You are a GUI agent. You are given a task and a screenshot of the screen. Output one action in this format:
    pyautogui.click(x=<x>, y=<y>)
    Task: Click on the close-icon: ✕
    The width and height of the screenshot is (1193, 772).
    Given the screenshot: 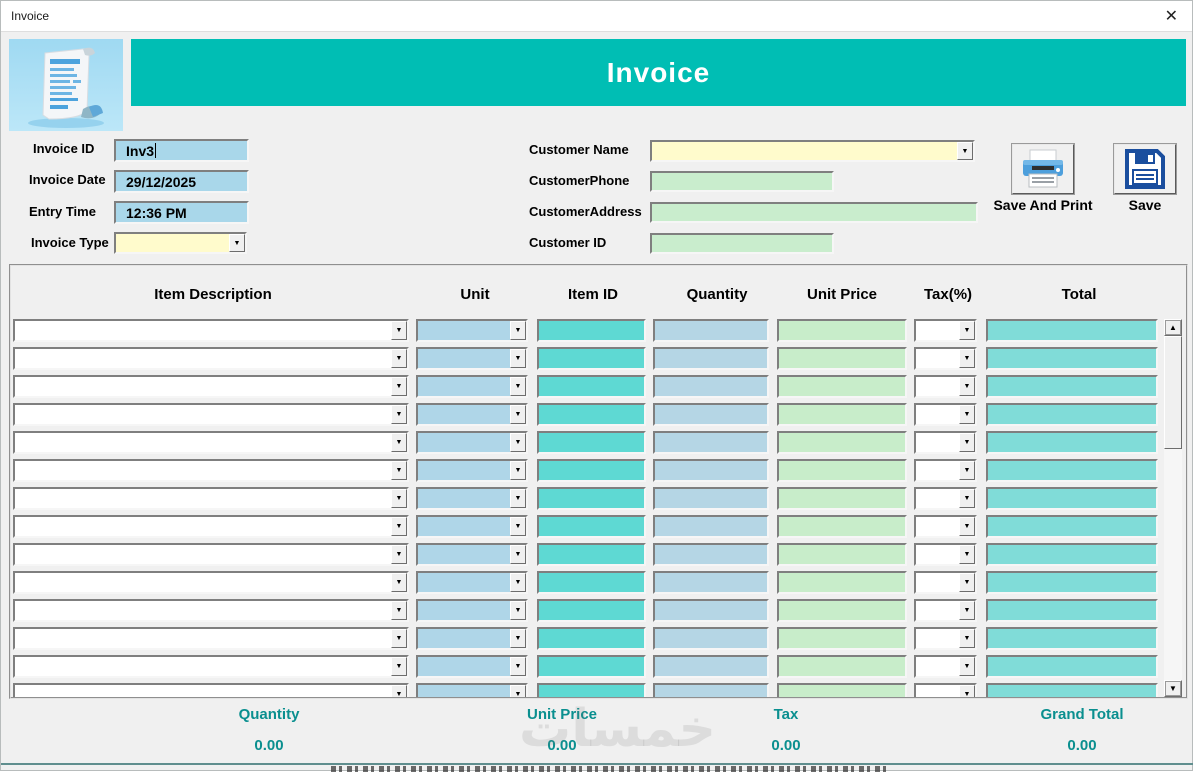 What is the action you would take?
    pyautogui.click(x=1171, y=16)
    